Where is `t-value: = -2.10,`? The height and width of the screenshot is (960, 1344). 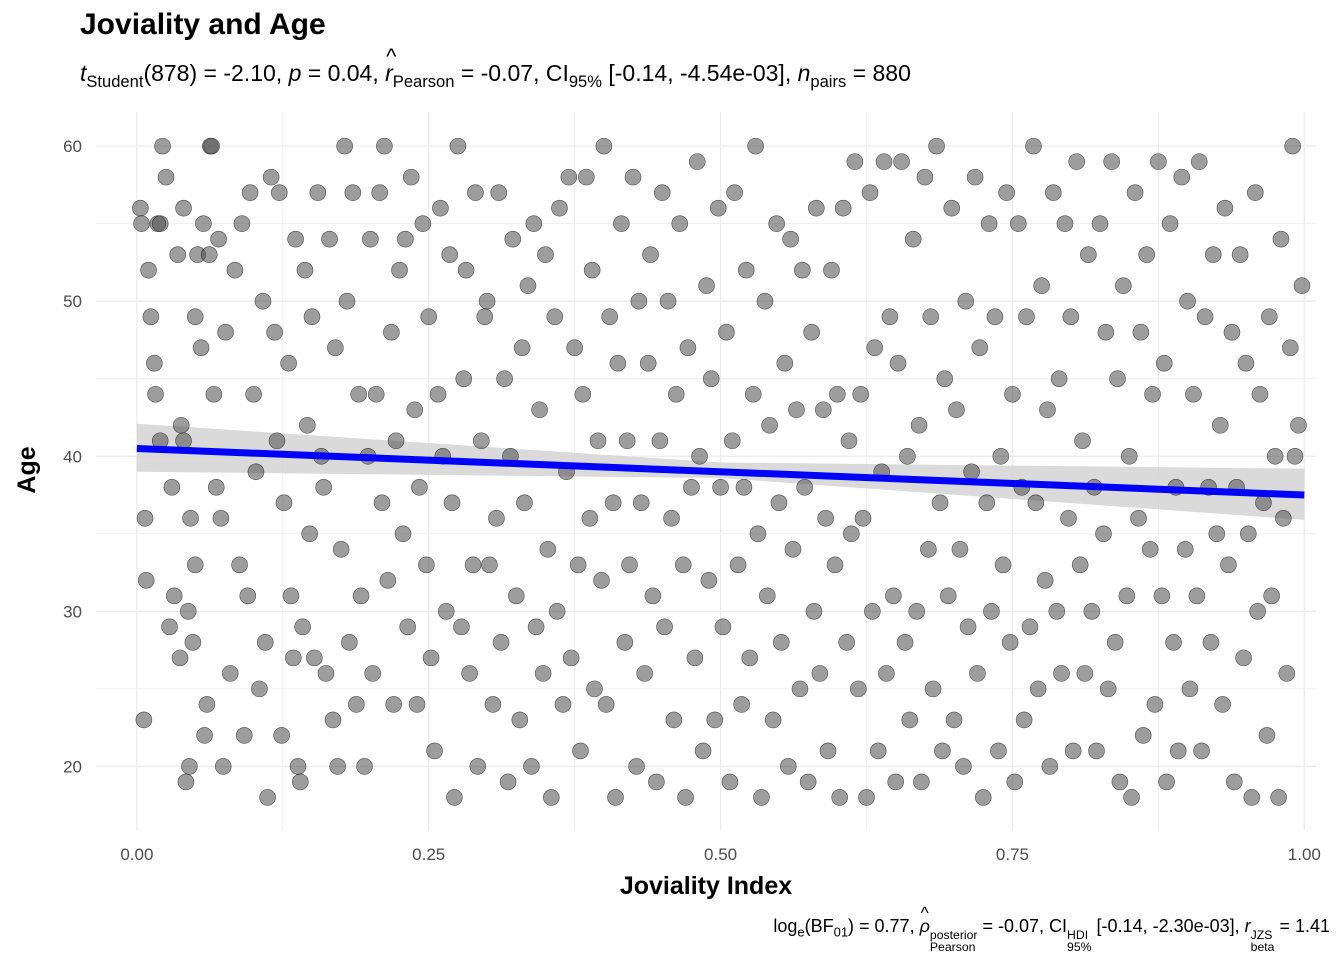
t-value: = -2.10, is located at coordinates (243, 73).